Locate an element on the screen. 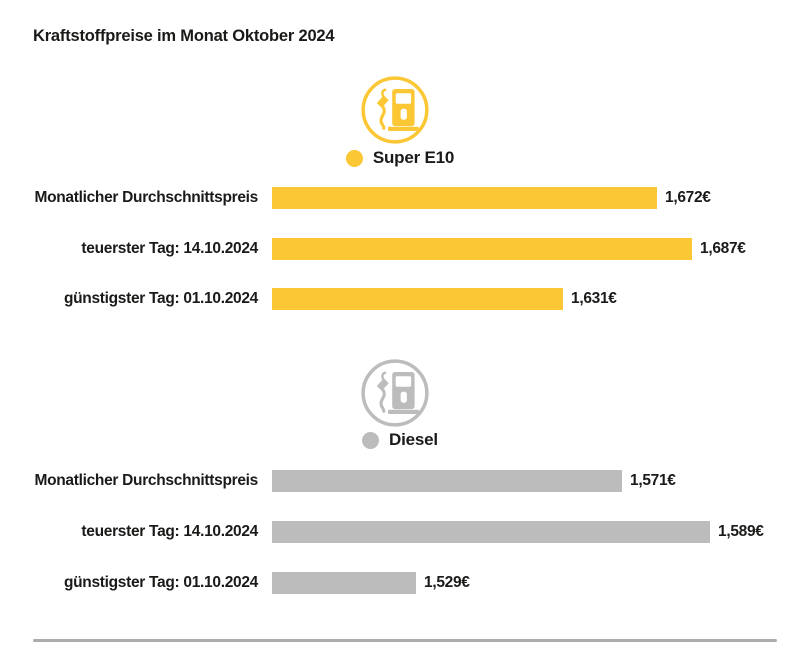  bar-row: günstigster Tag: 01.10.2024 1,529€ is located at coordinates (405, 583).